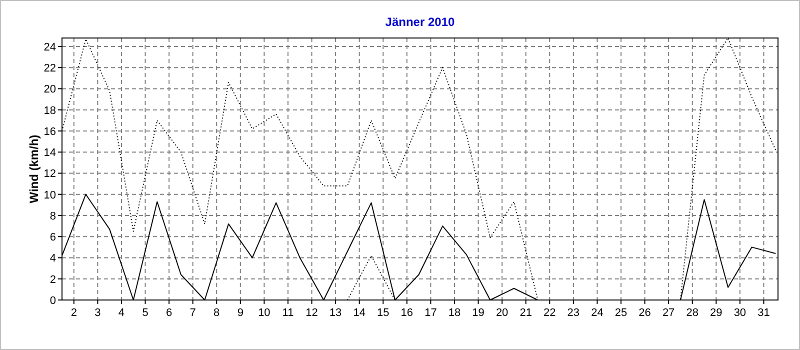 The width and height of the screenshot is (800, 350). Describe the element at coordinates (420, 22) in the screenshot. I see `chart-title: Jänner 2010` at that location.